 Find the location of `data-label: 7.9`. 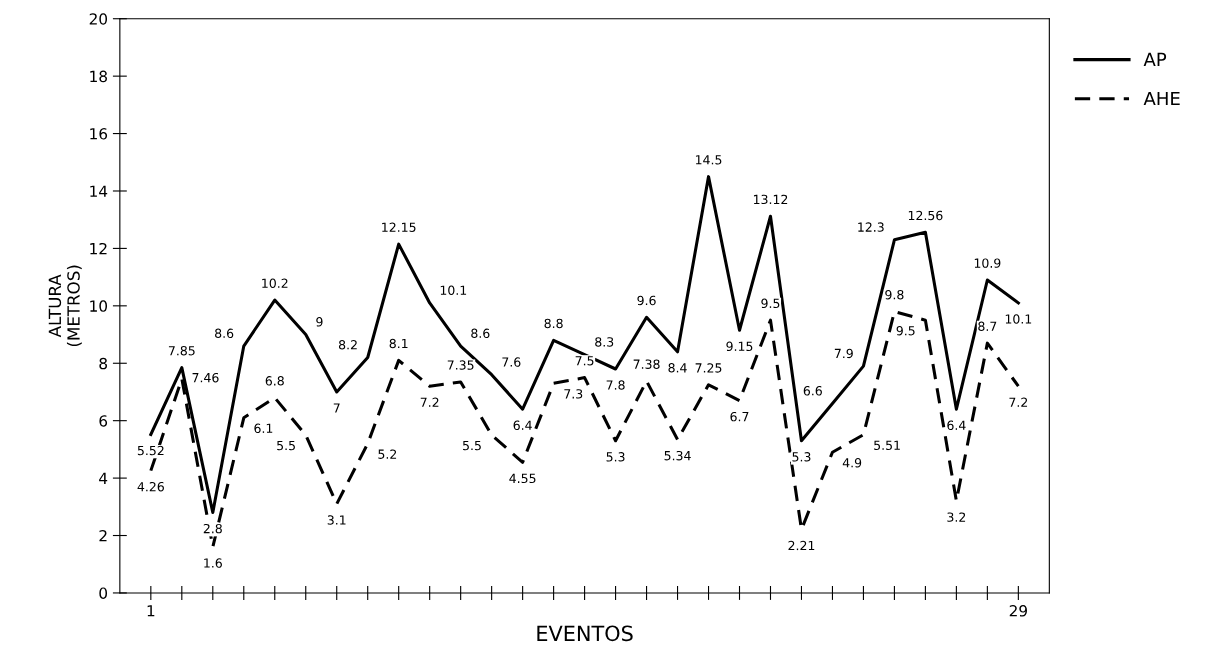

data-label: 7.9 is located at coordinates (843, 353).